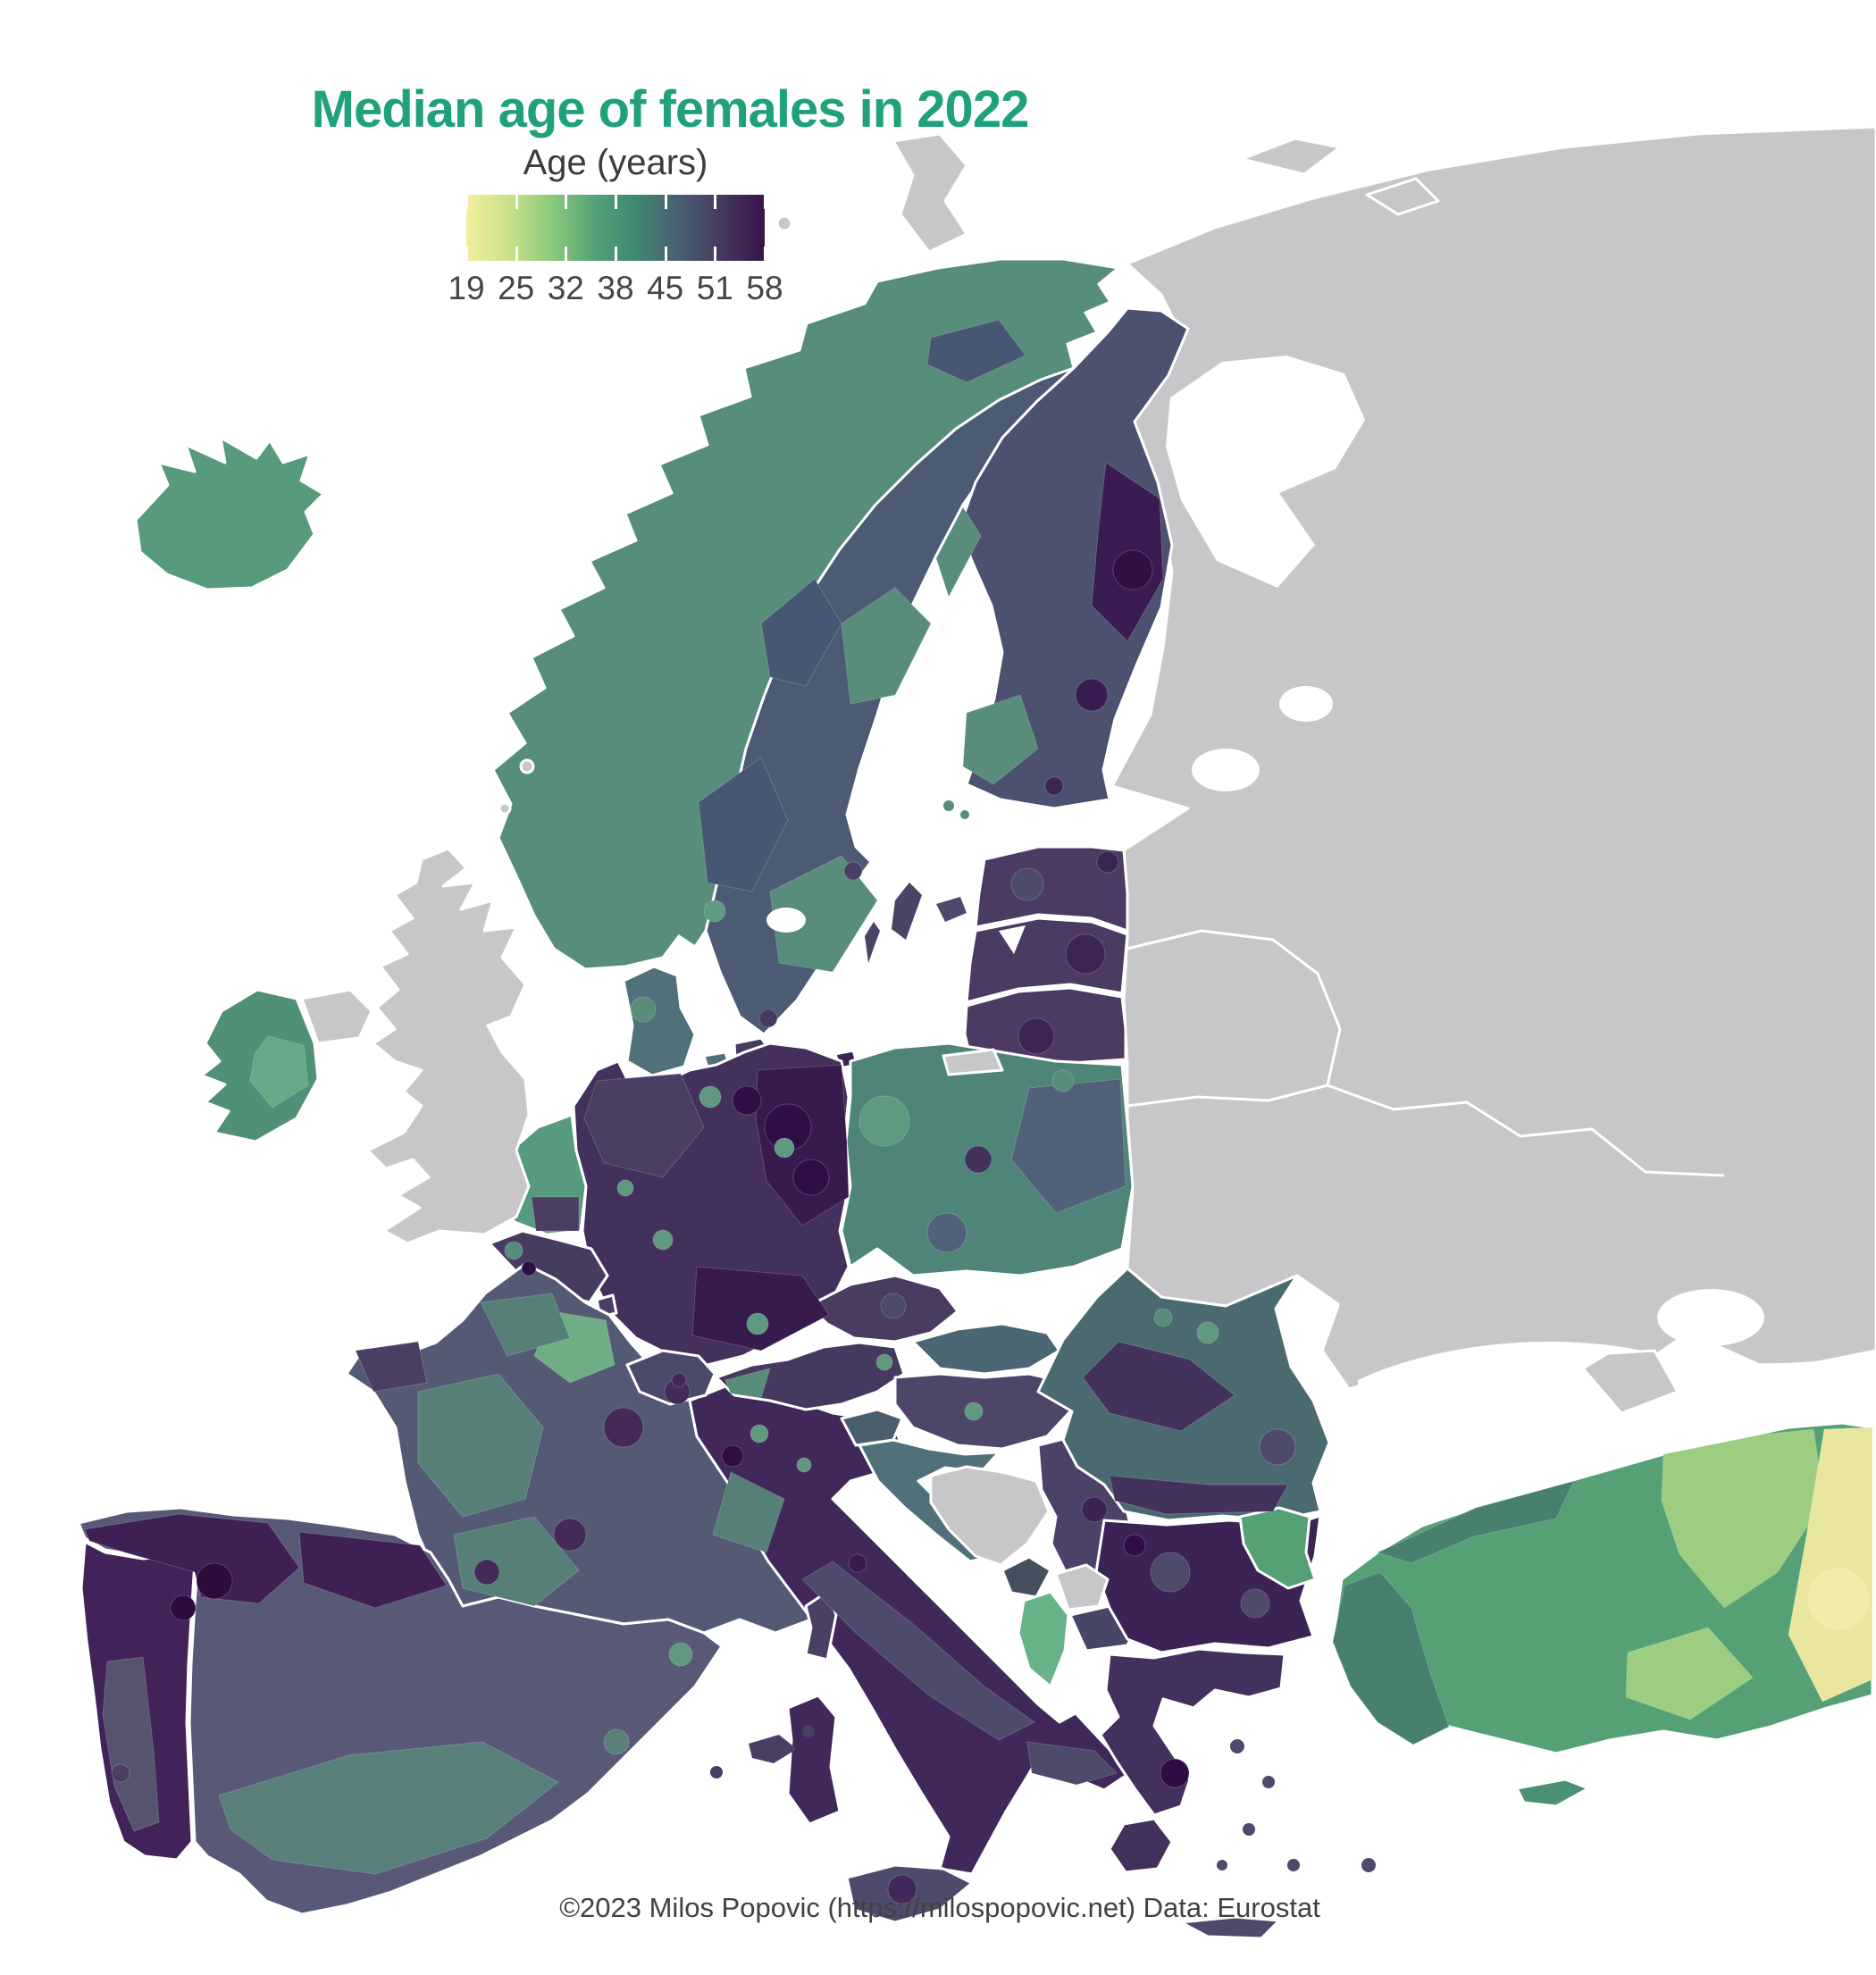 The width and height of the screenshot is (1876, 1975). Describe the element at coordinates (810, 1376) in the screenshot. I see `country-austria` at that location.